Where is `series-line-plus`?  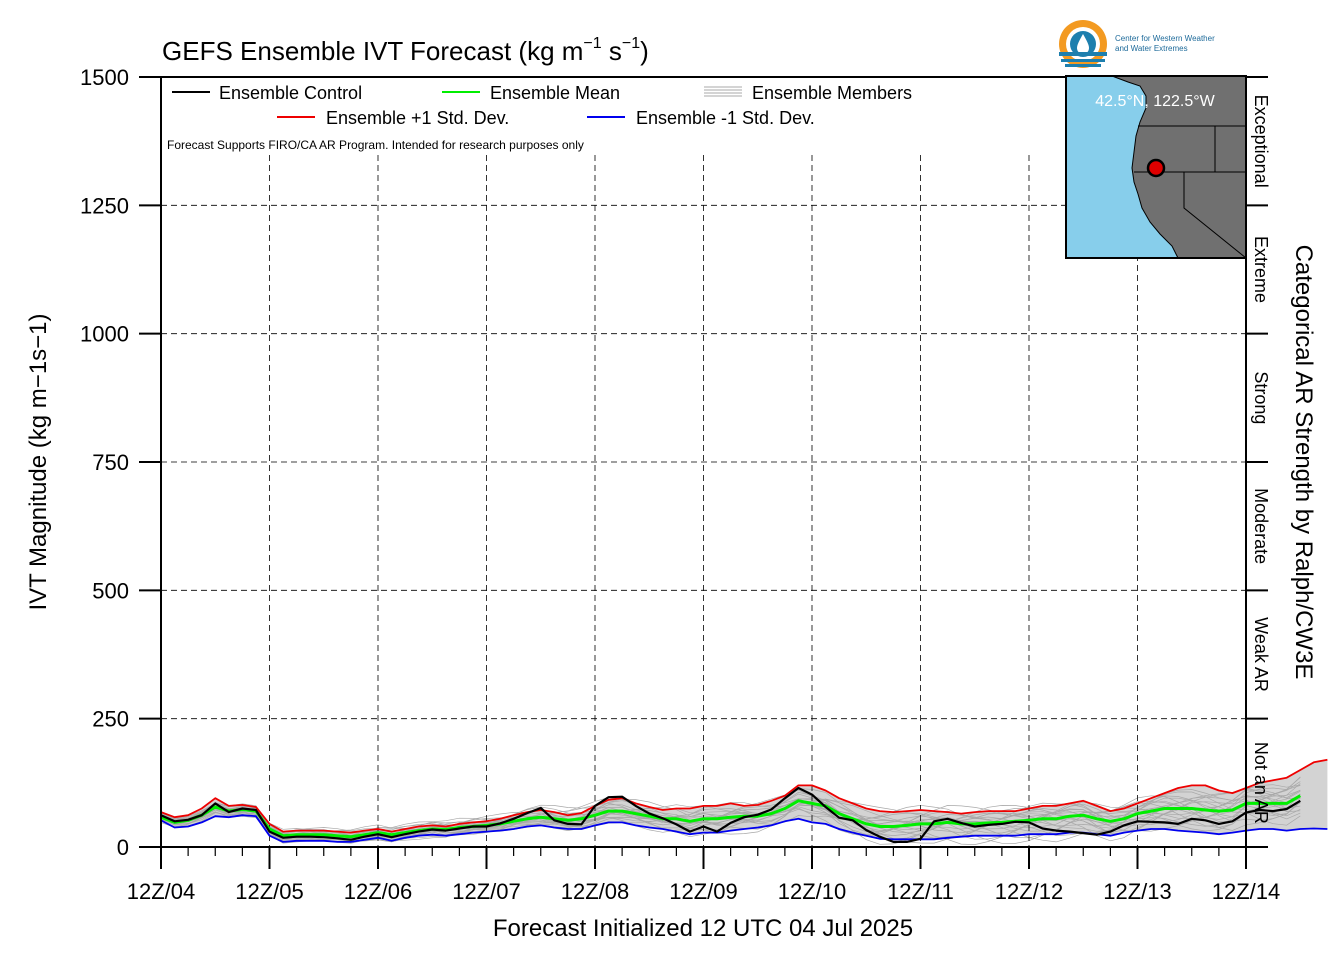
series-line-plus is located at coordinates (744, 796).